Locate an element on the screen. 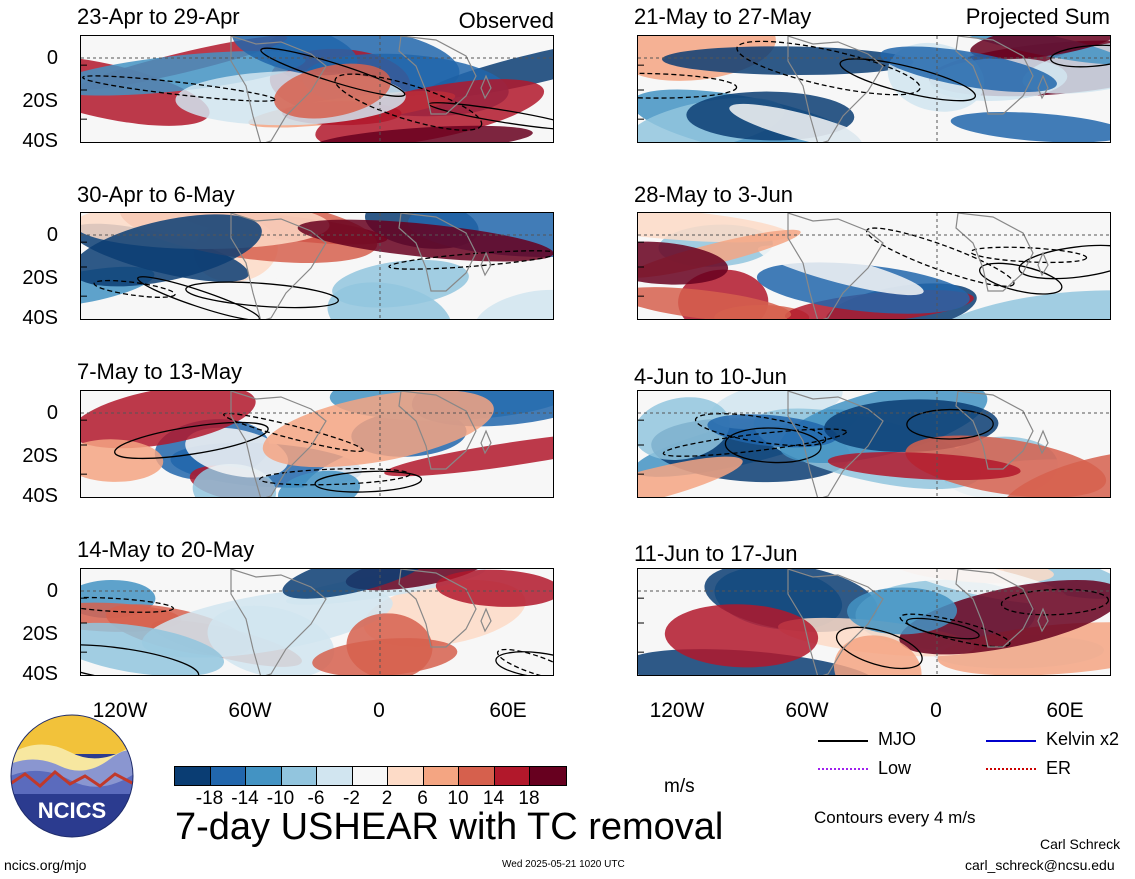 This screenshot has width=1135, height=879. legend-low-line is located at coordinates (843, 769).